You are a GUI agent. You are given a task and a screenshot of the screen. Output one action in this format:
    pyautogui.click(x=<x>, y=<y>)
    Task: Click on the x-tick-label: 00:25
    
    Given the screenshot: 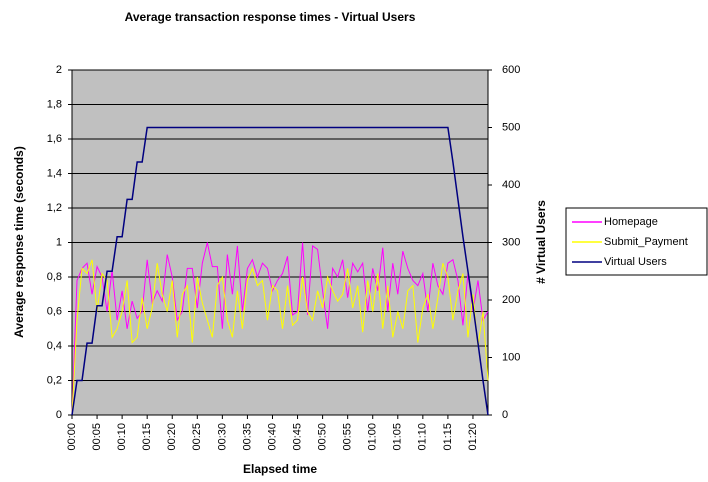 What is the action you would take?
    pyautogui.click(x=197, y=437)
    